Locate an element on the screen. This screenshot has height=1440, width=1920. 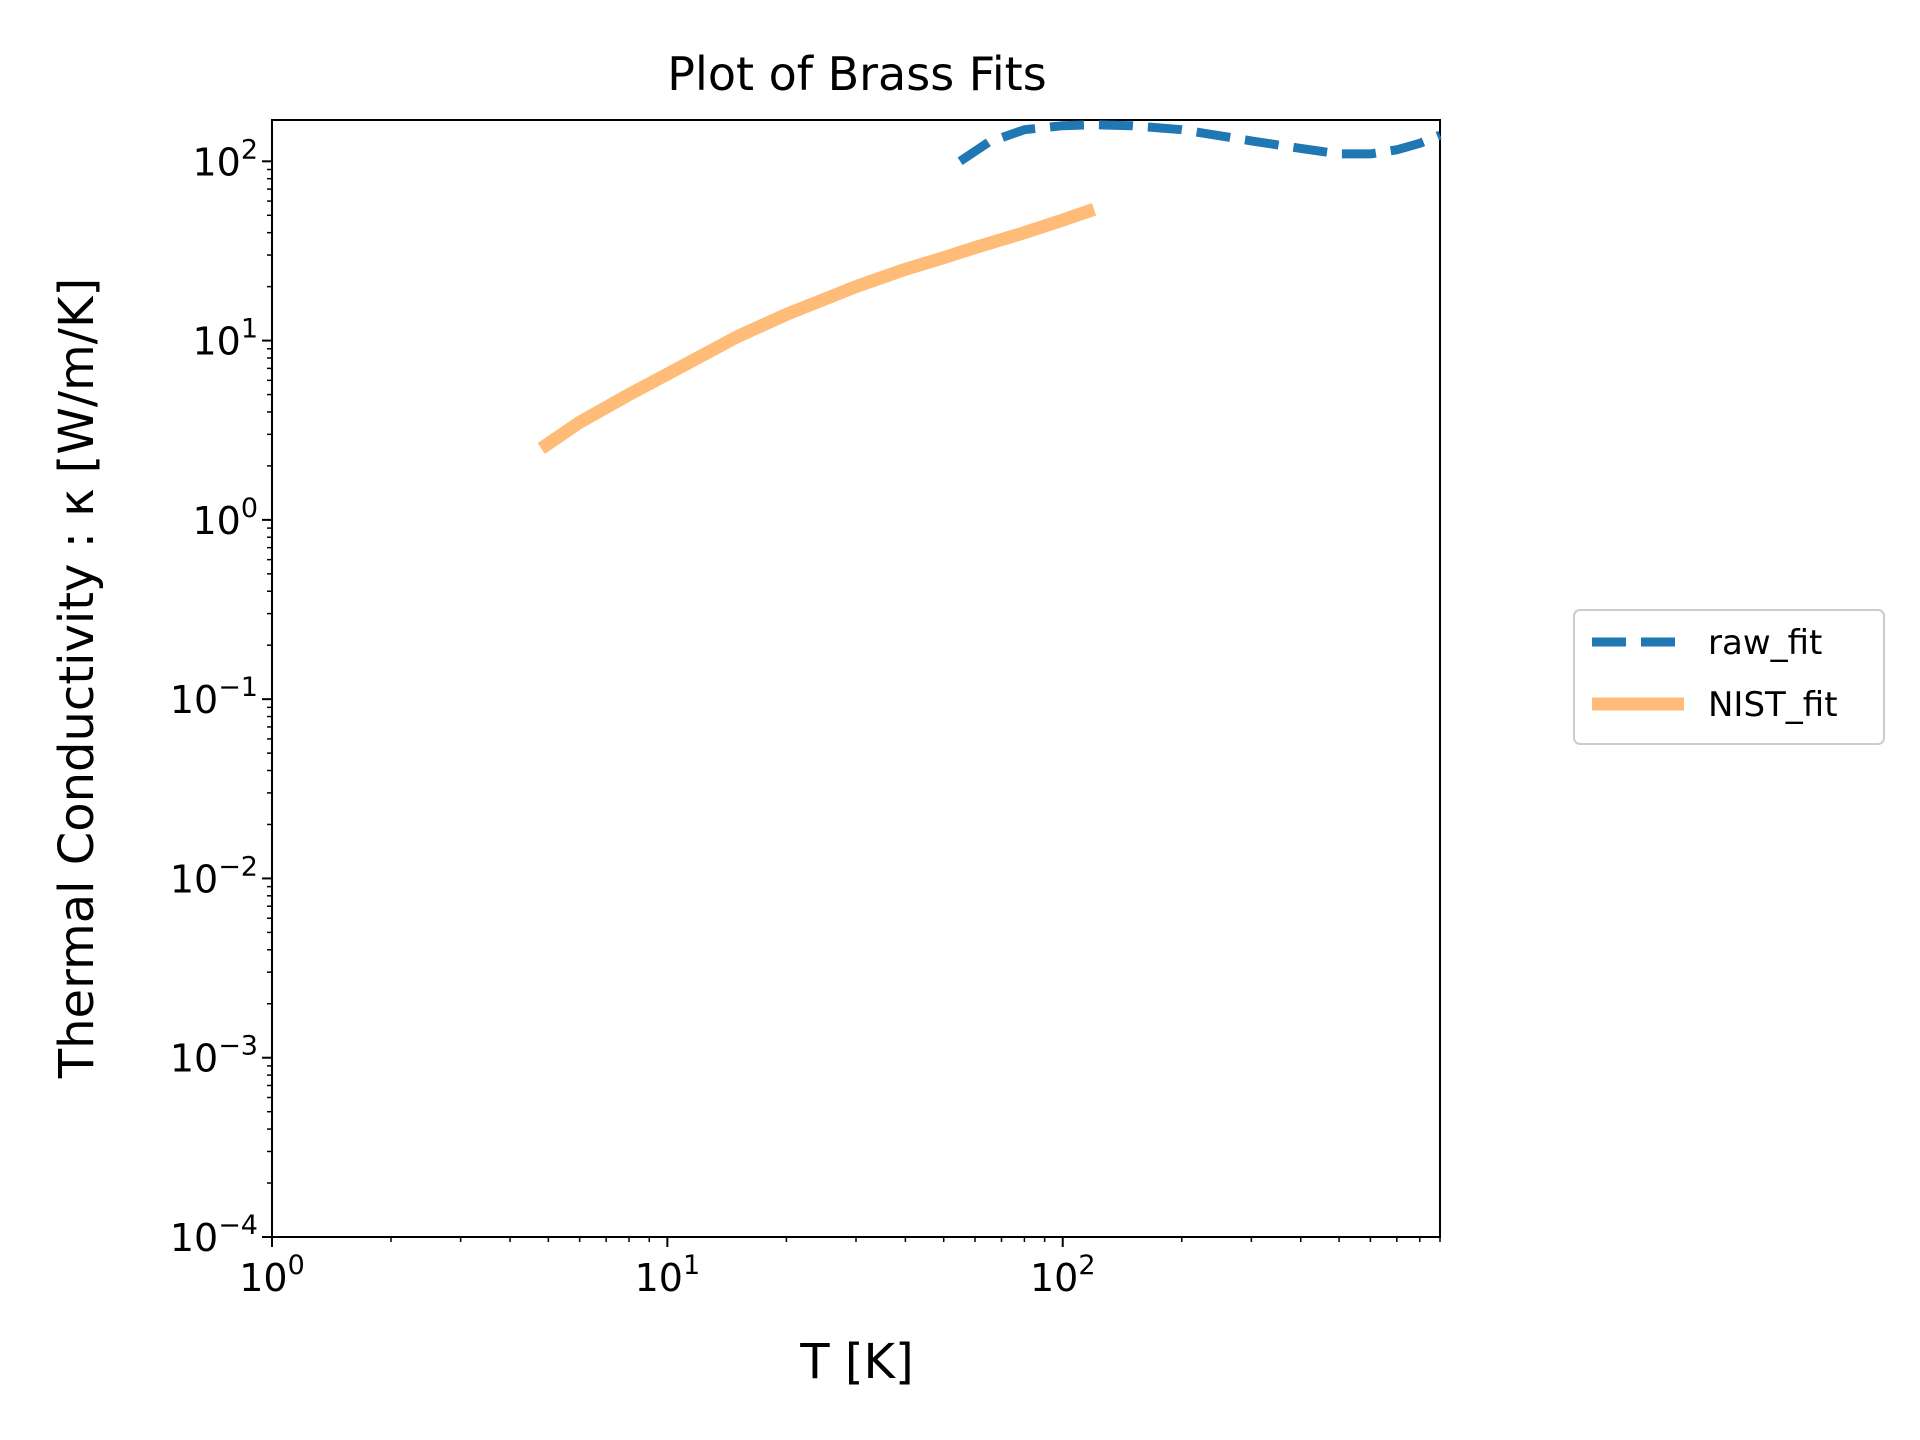
y-tick-label: 10² is located at coordinates (225, 159).